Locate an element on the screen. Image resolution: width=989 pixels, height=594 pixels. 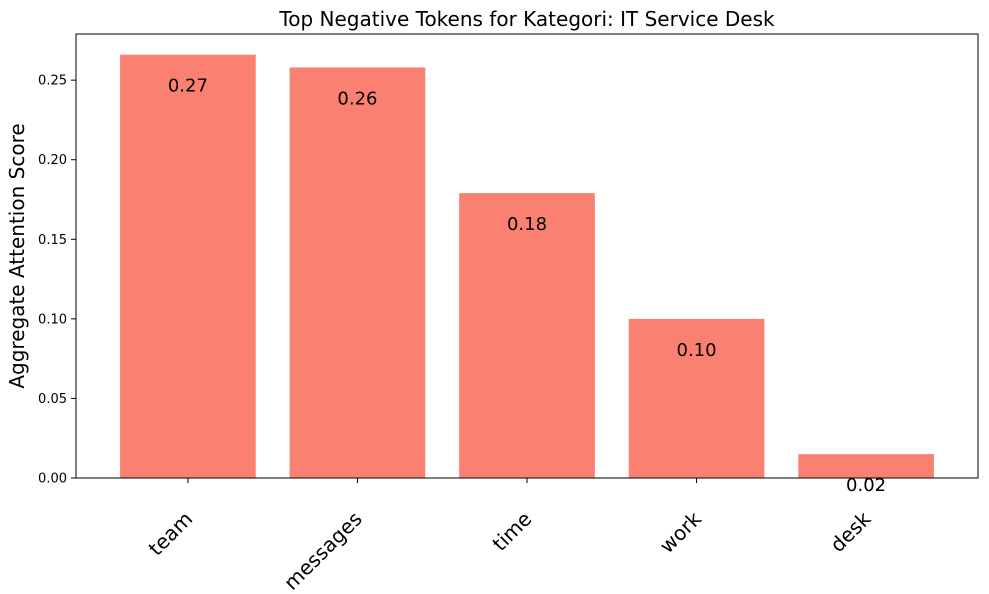
bar-team is located at coordinates (188, 266).